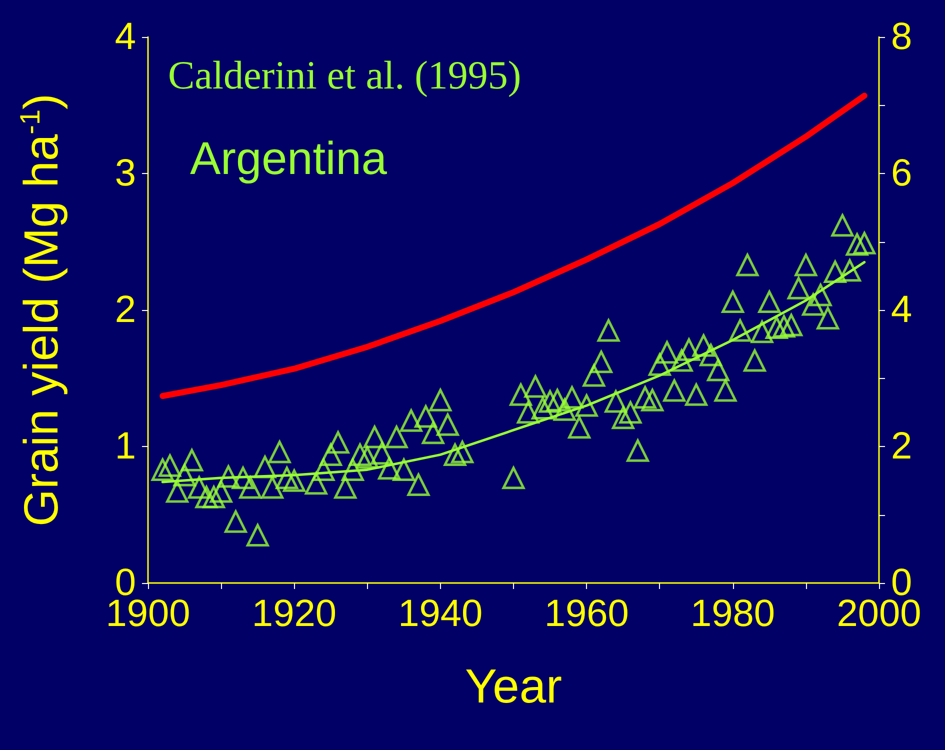  Describe the element at coordinates (125, 310) in the screenshot. I see `y-tick-label: 2` at that location.